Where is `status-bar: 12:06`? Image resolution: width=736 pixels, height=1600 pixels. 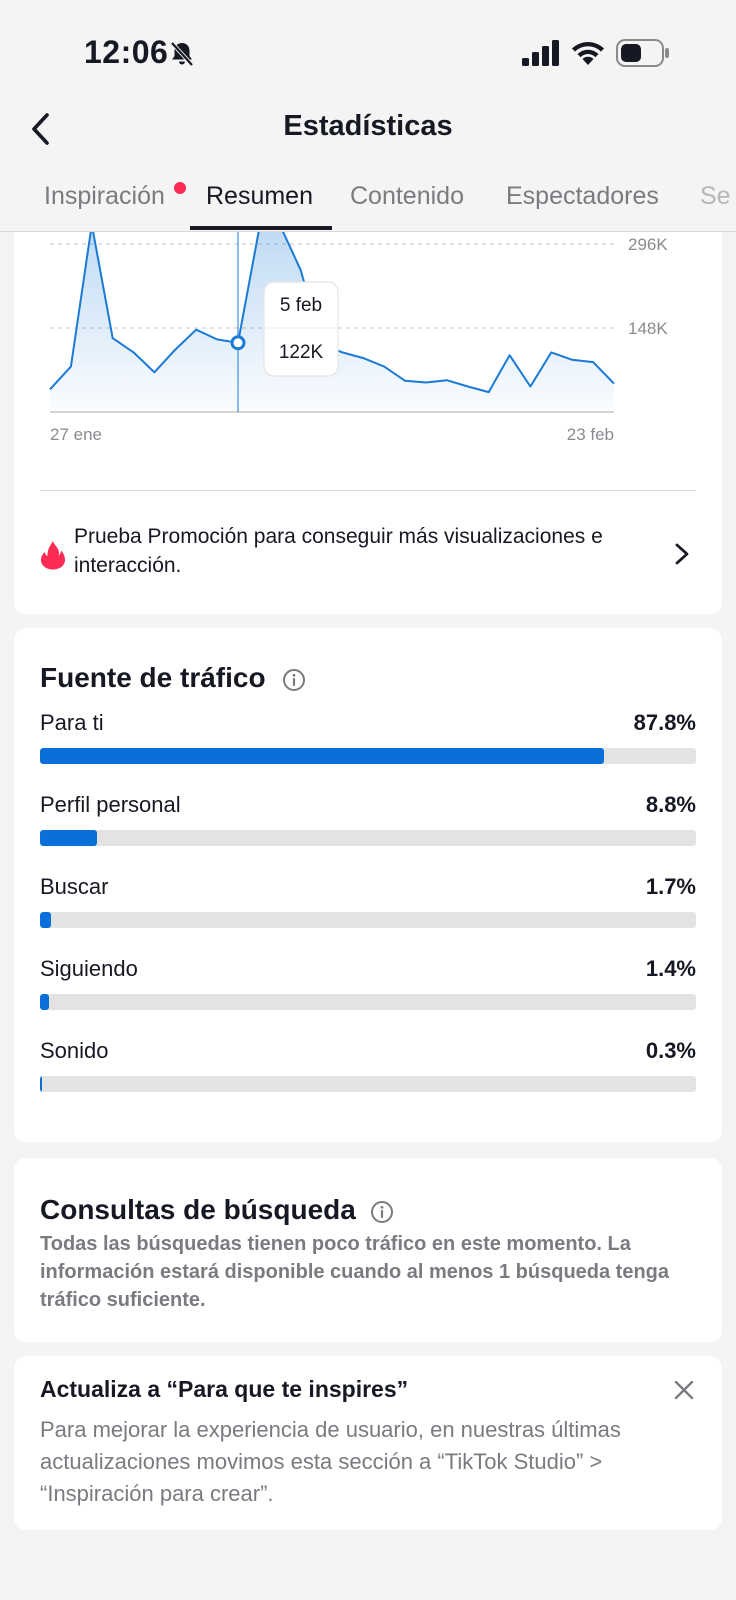 status-bar: 12:06 is located at coordinates (368, 50).